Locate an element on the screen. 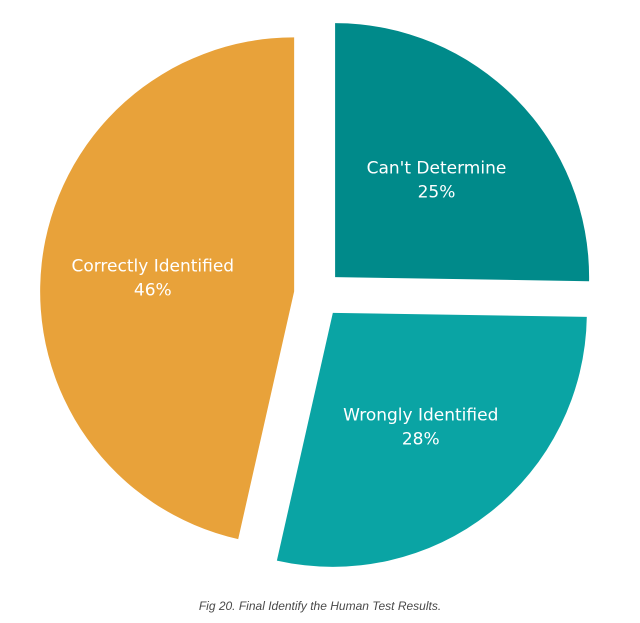  slice-label: Correctly Identified is located at coordinates (152, 267).